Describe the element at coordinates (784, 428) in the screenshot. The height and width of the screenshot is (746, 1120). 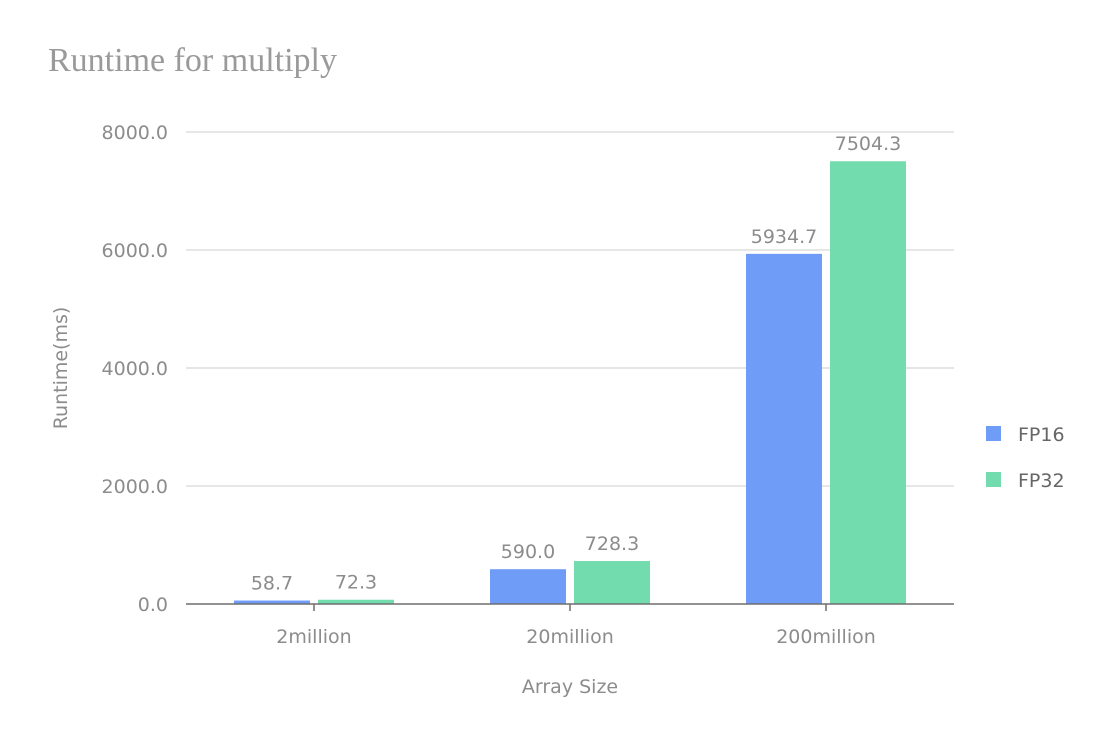
I see `bar-fp16-200million` at that location.